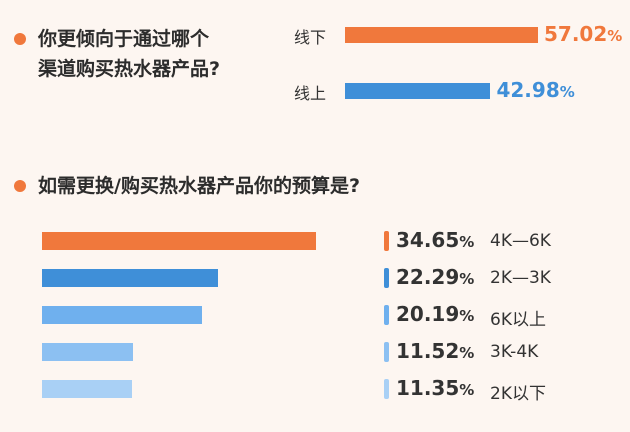 The width and height of the screenshot is (630, 432). I want to click on q1-title-line2: 渠道购买热水器产品?, so click(129, 69).